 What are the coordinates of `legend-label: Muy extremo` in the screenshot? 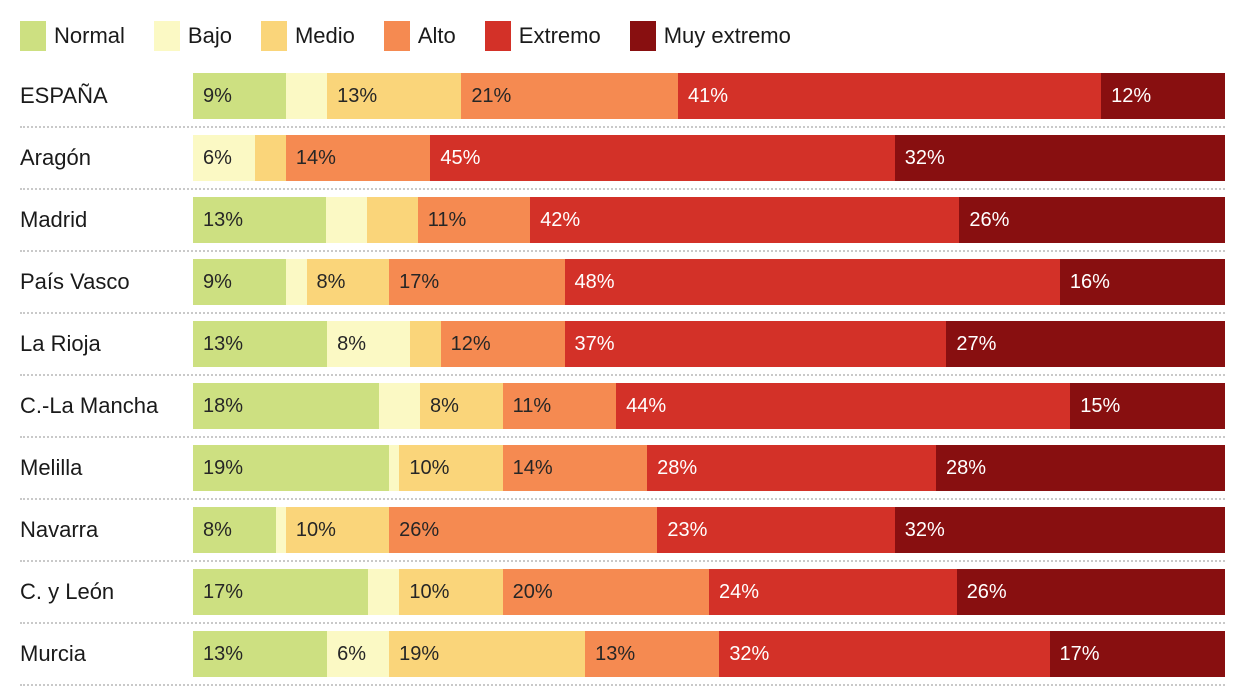 It's located at (727, 35).